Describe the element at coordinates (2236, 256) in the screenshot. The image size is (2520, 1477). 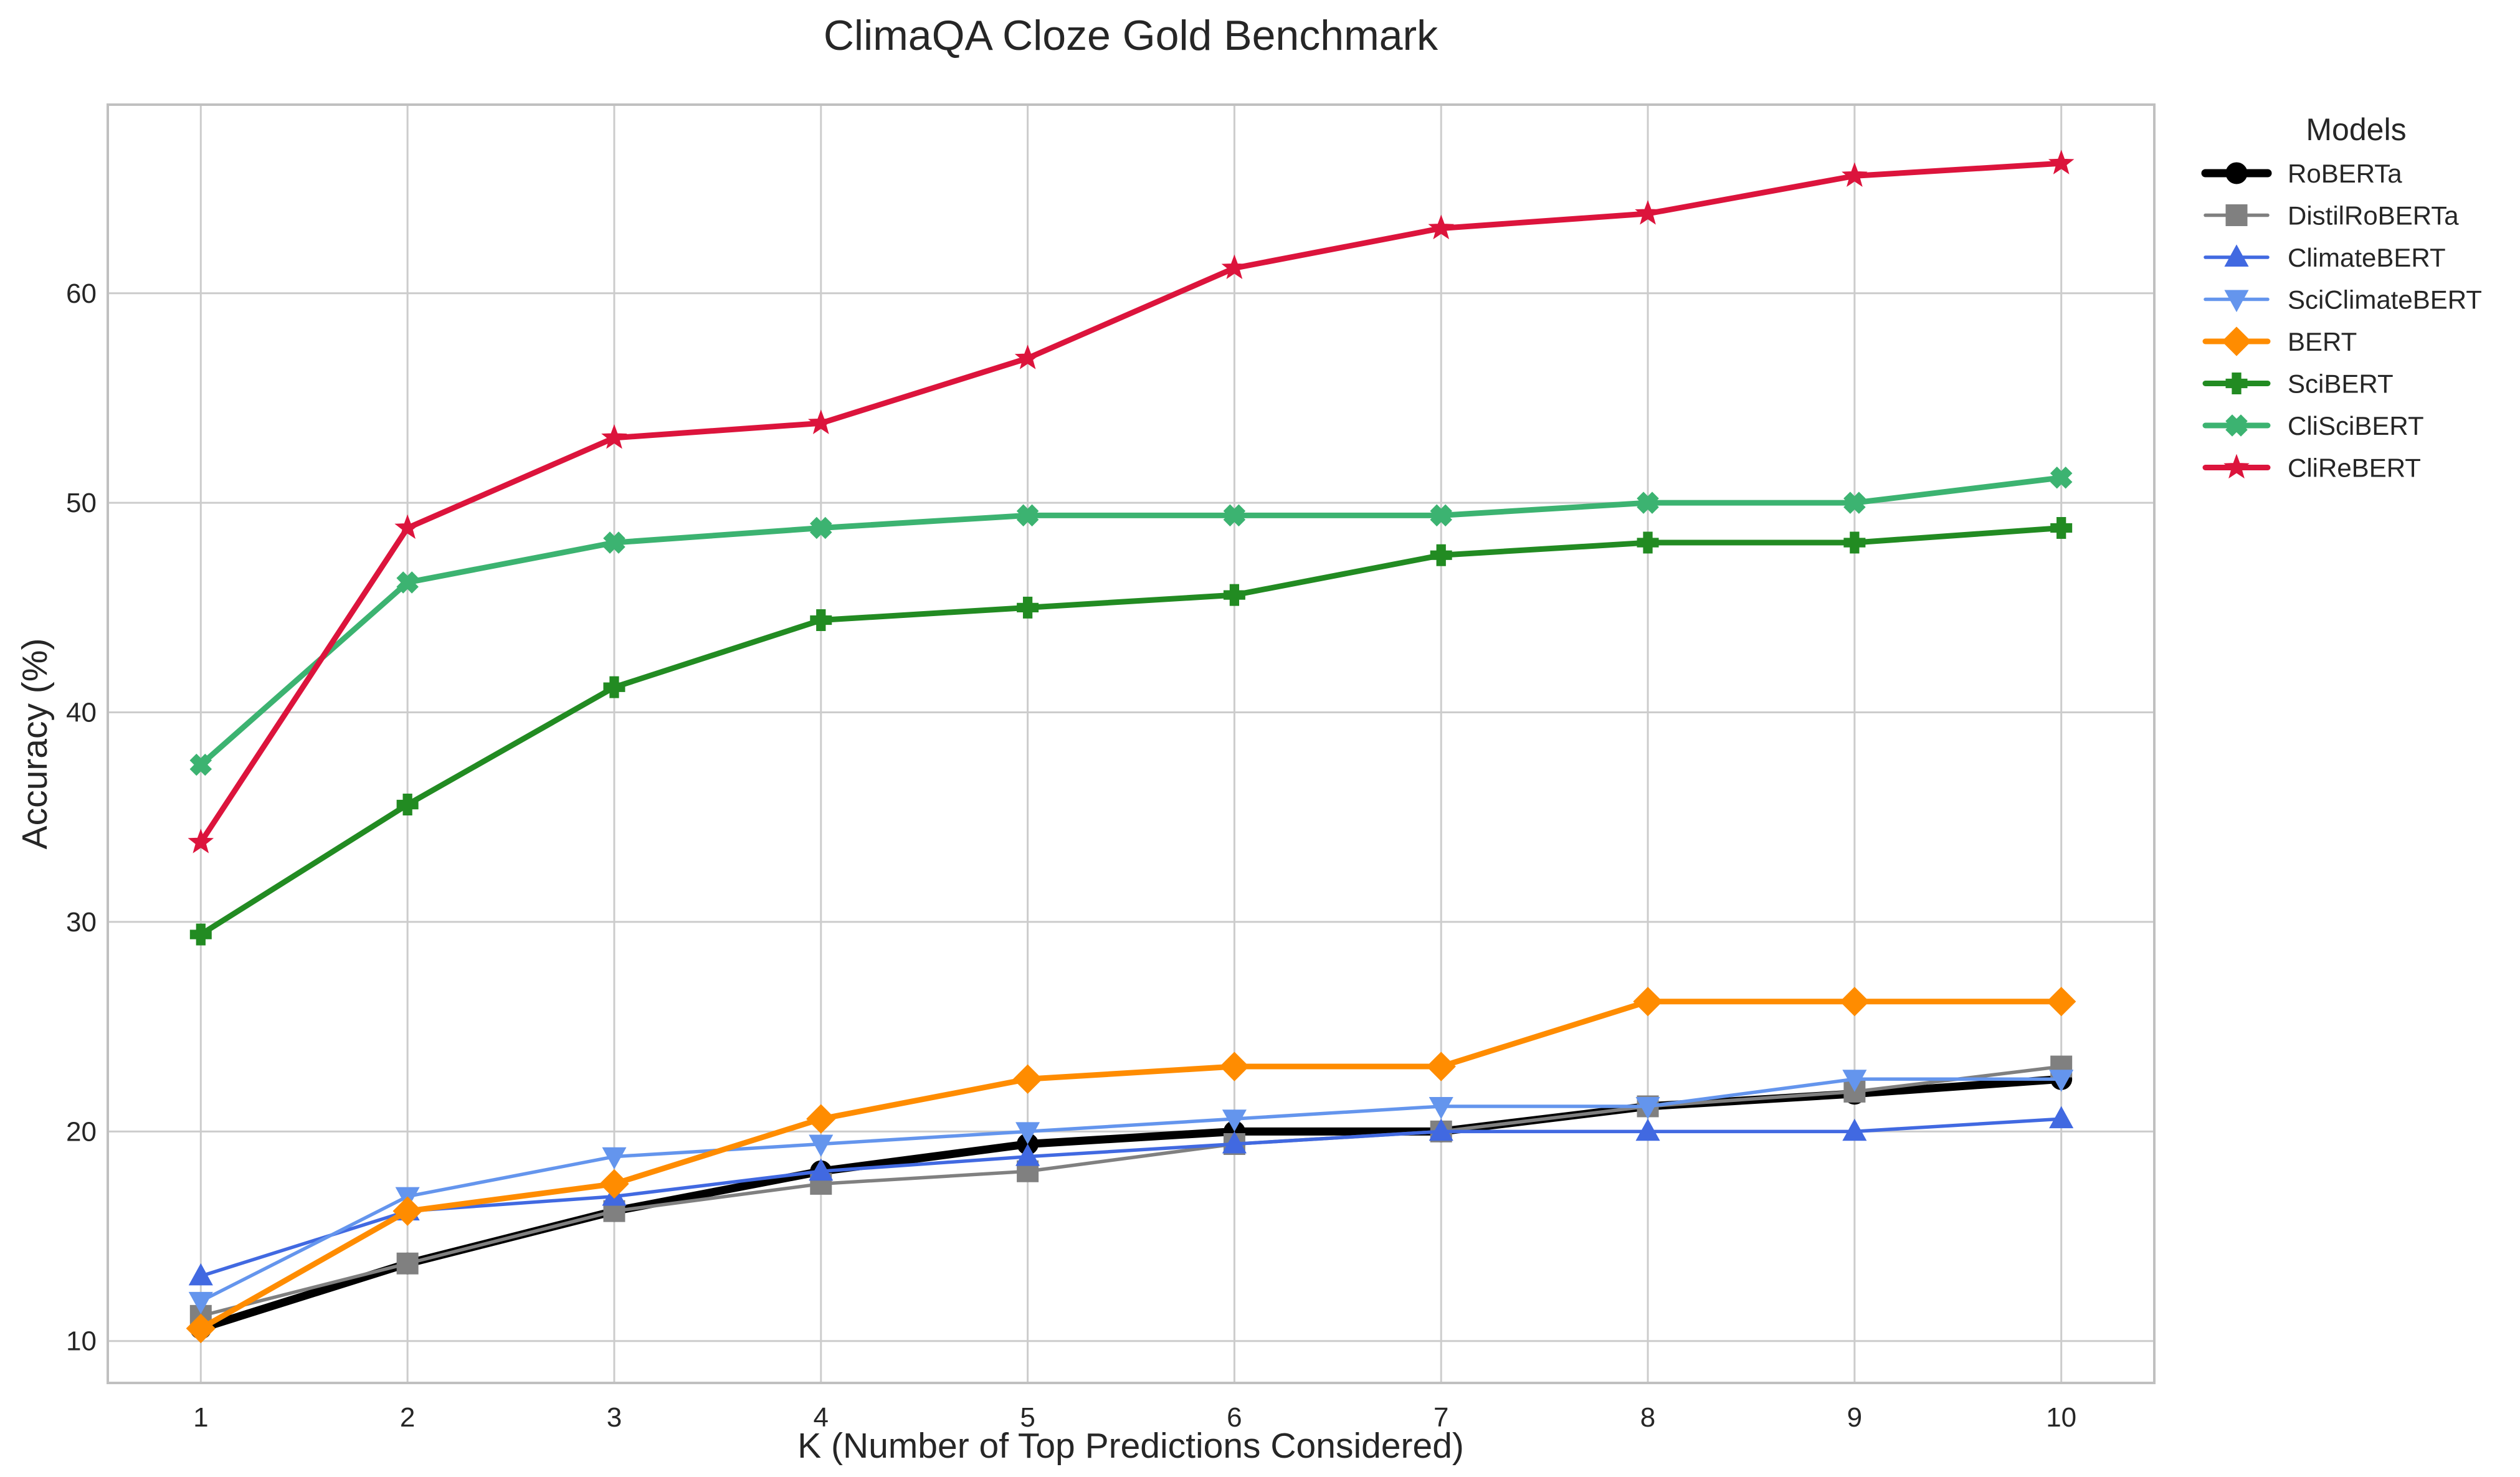
I see `legend-marker-climatebert` at that location.